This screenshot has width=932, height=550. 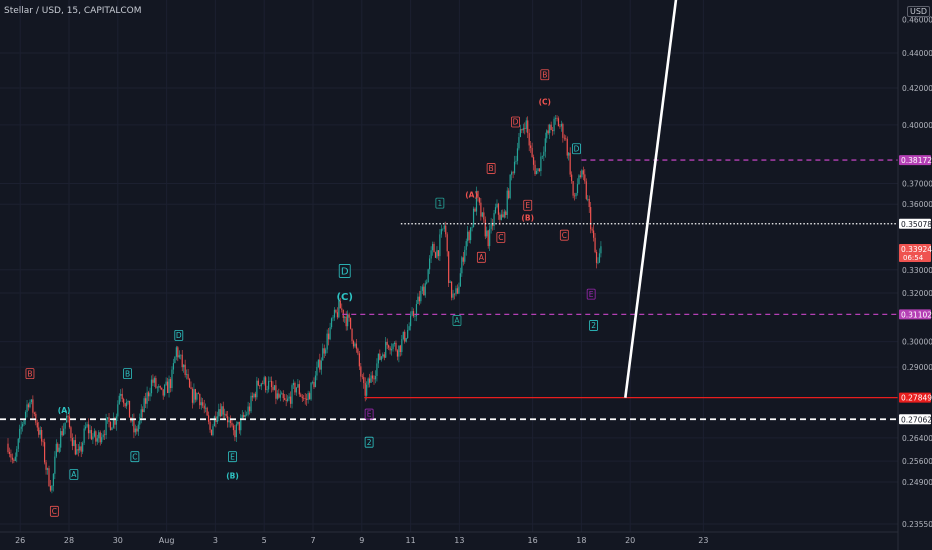 I want to click on x-tick-label: 18, so click(x=581, y=540).